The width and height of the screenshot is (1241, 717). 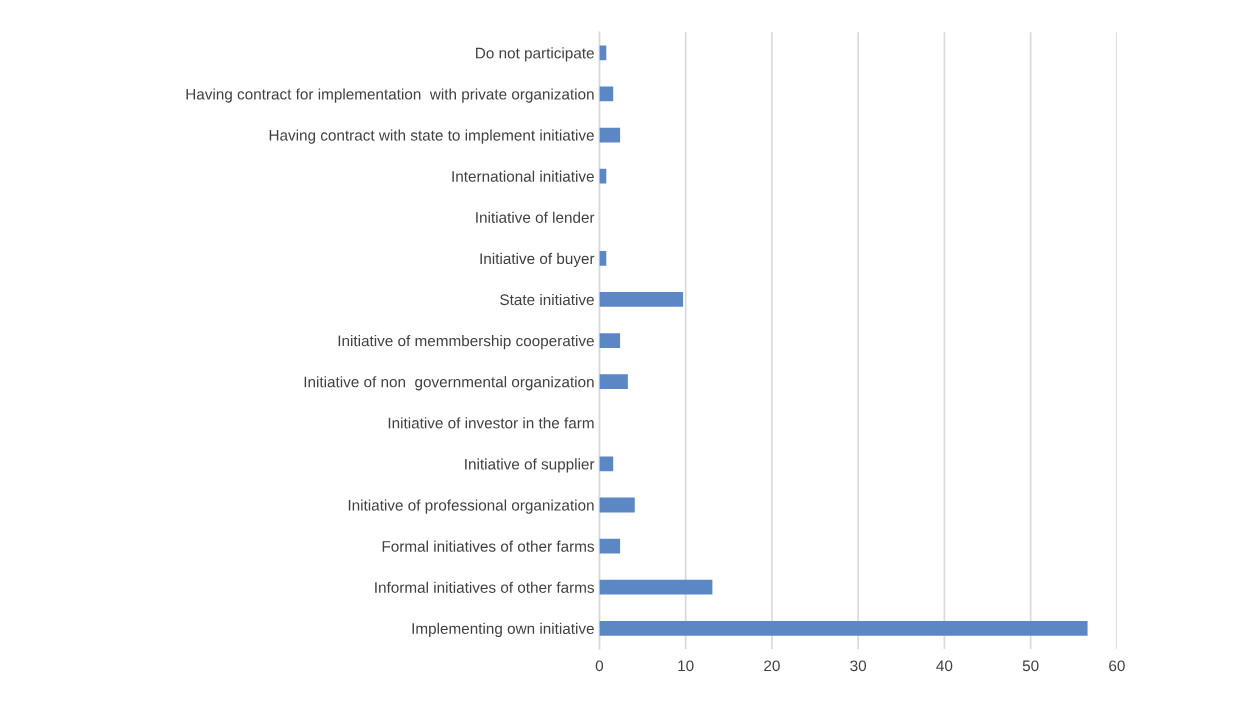 I want to click on y-tick-label: International initiative, so click(x=523, y=176).